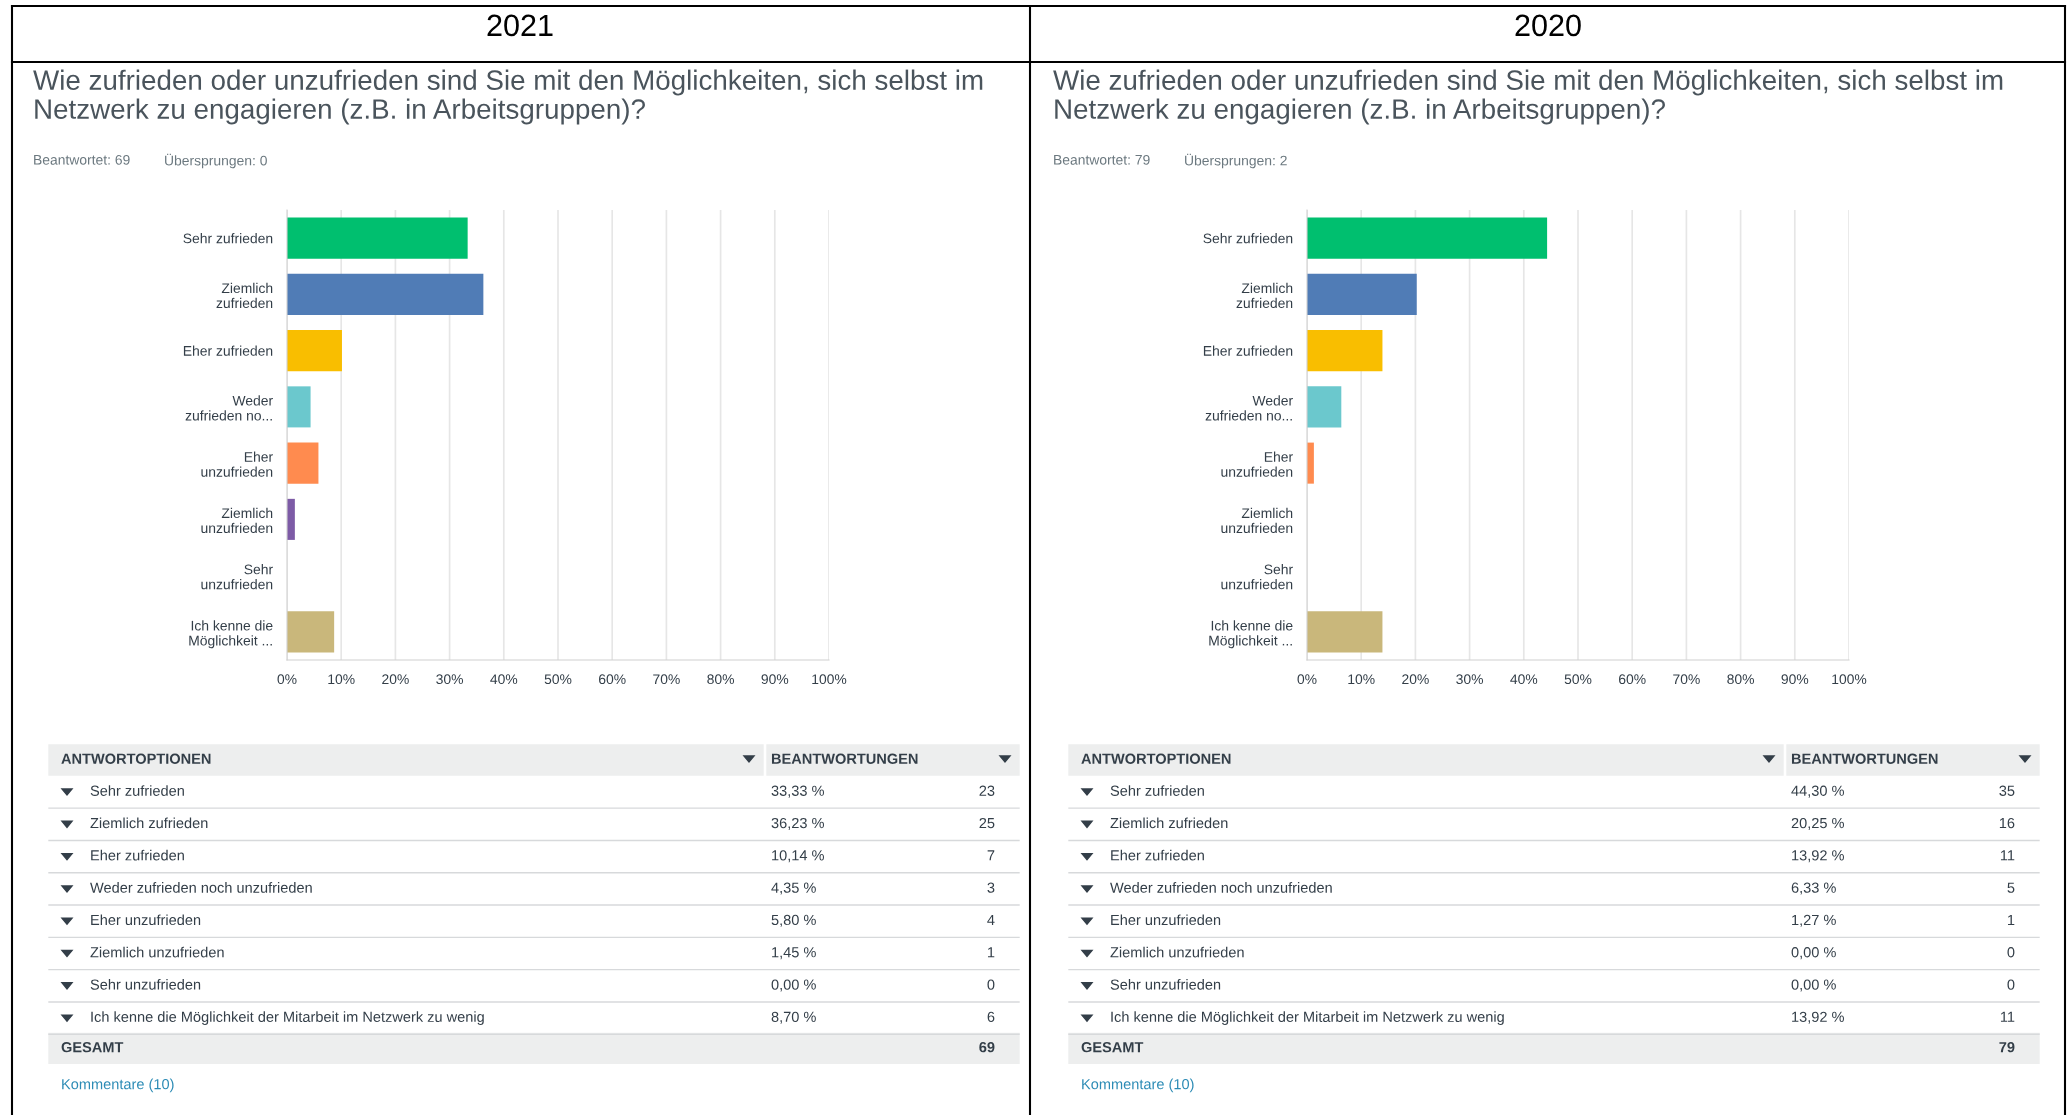  Describe the element at coordinates (1257, 577) in the screenshot. I see `y-tick-label: Sehr unzufrieden` at that location.